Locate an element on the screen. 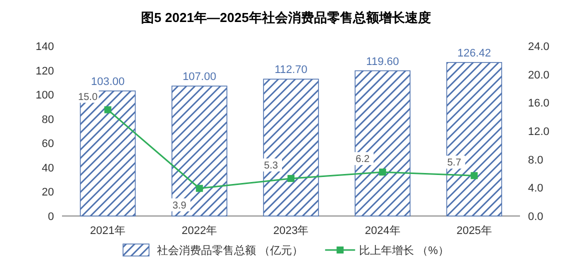  data-label: 3.9 is located at coordinates (179, 206).